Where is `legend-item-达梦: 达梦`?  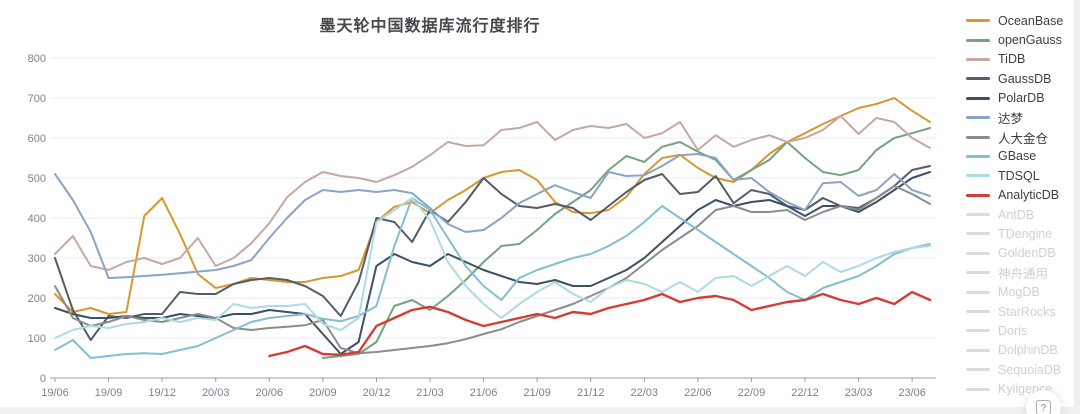 legend-item-达梦: 达梦 is located at coordinates (1022, 117).